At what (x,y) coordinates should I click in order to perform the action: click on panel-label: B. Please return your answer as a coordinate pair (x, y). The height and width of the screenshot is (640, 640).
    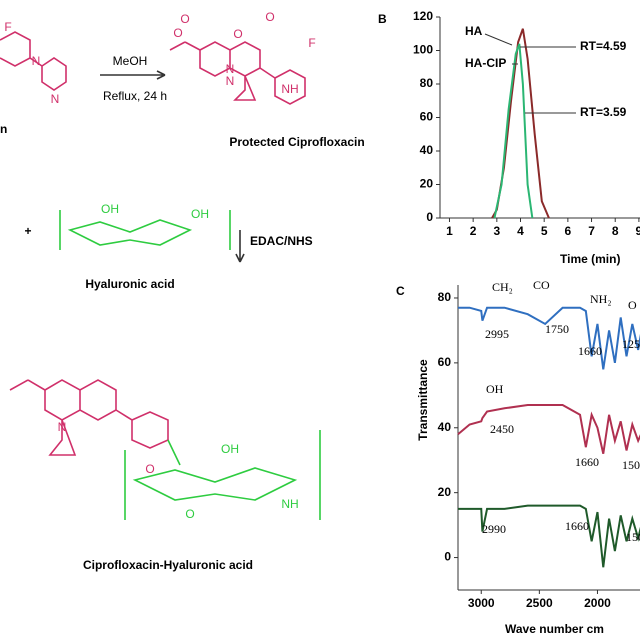
    Looking at the image, I should click on (382, 19).